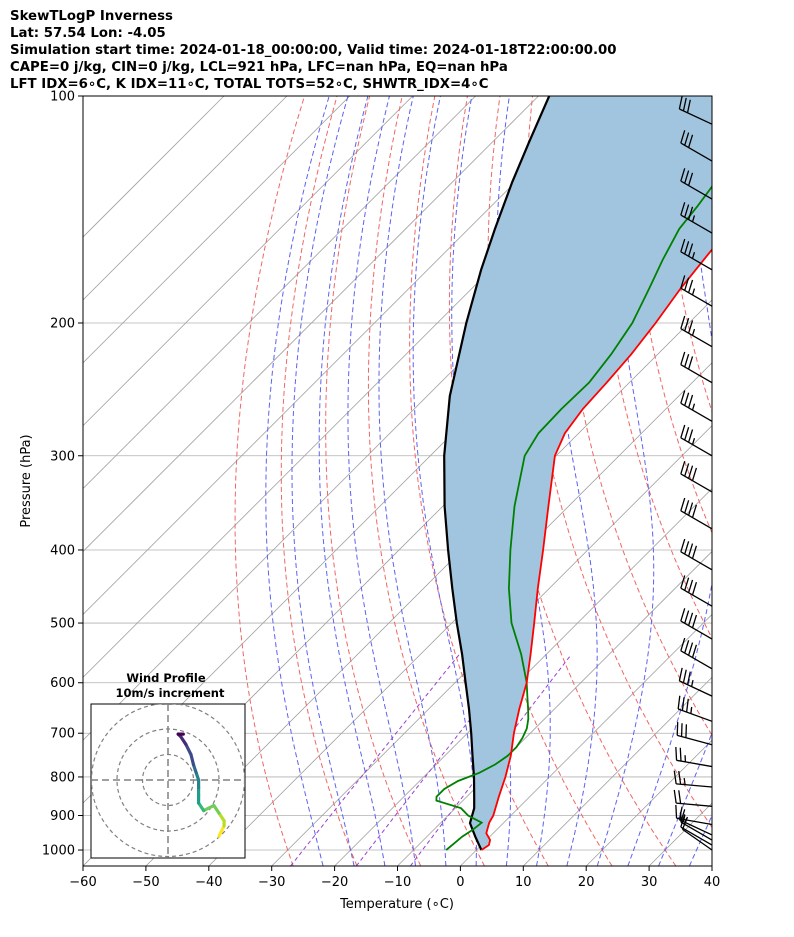 This screenshot has width=794, height=937. Describe the element at coordinates (91, 16) in the screenshot. I see `title-station: SkewTLogP Inverness` at that location.